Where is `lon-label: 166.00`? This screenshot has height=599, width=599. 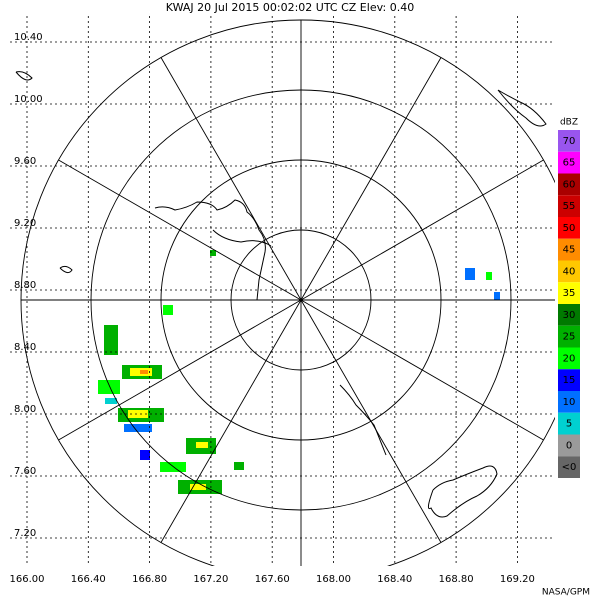 lon-label: 166.00 is located at coordinates (27, 579).